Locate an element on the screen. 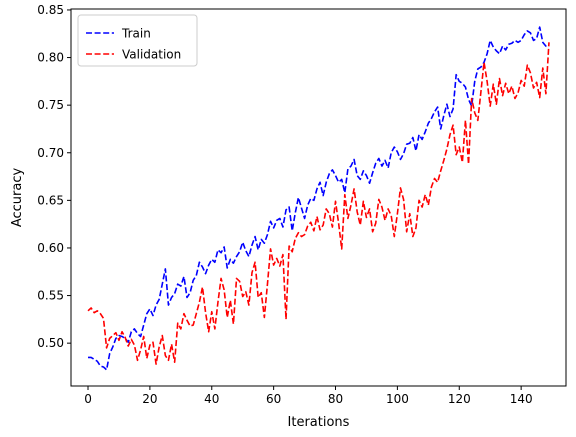 This screenshot has height=437, width=576. x-tick-label: 100 is located at coordinates (397, 399).